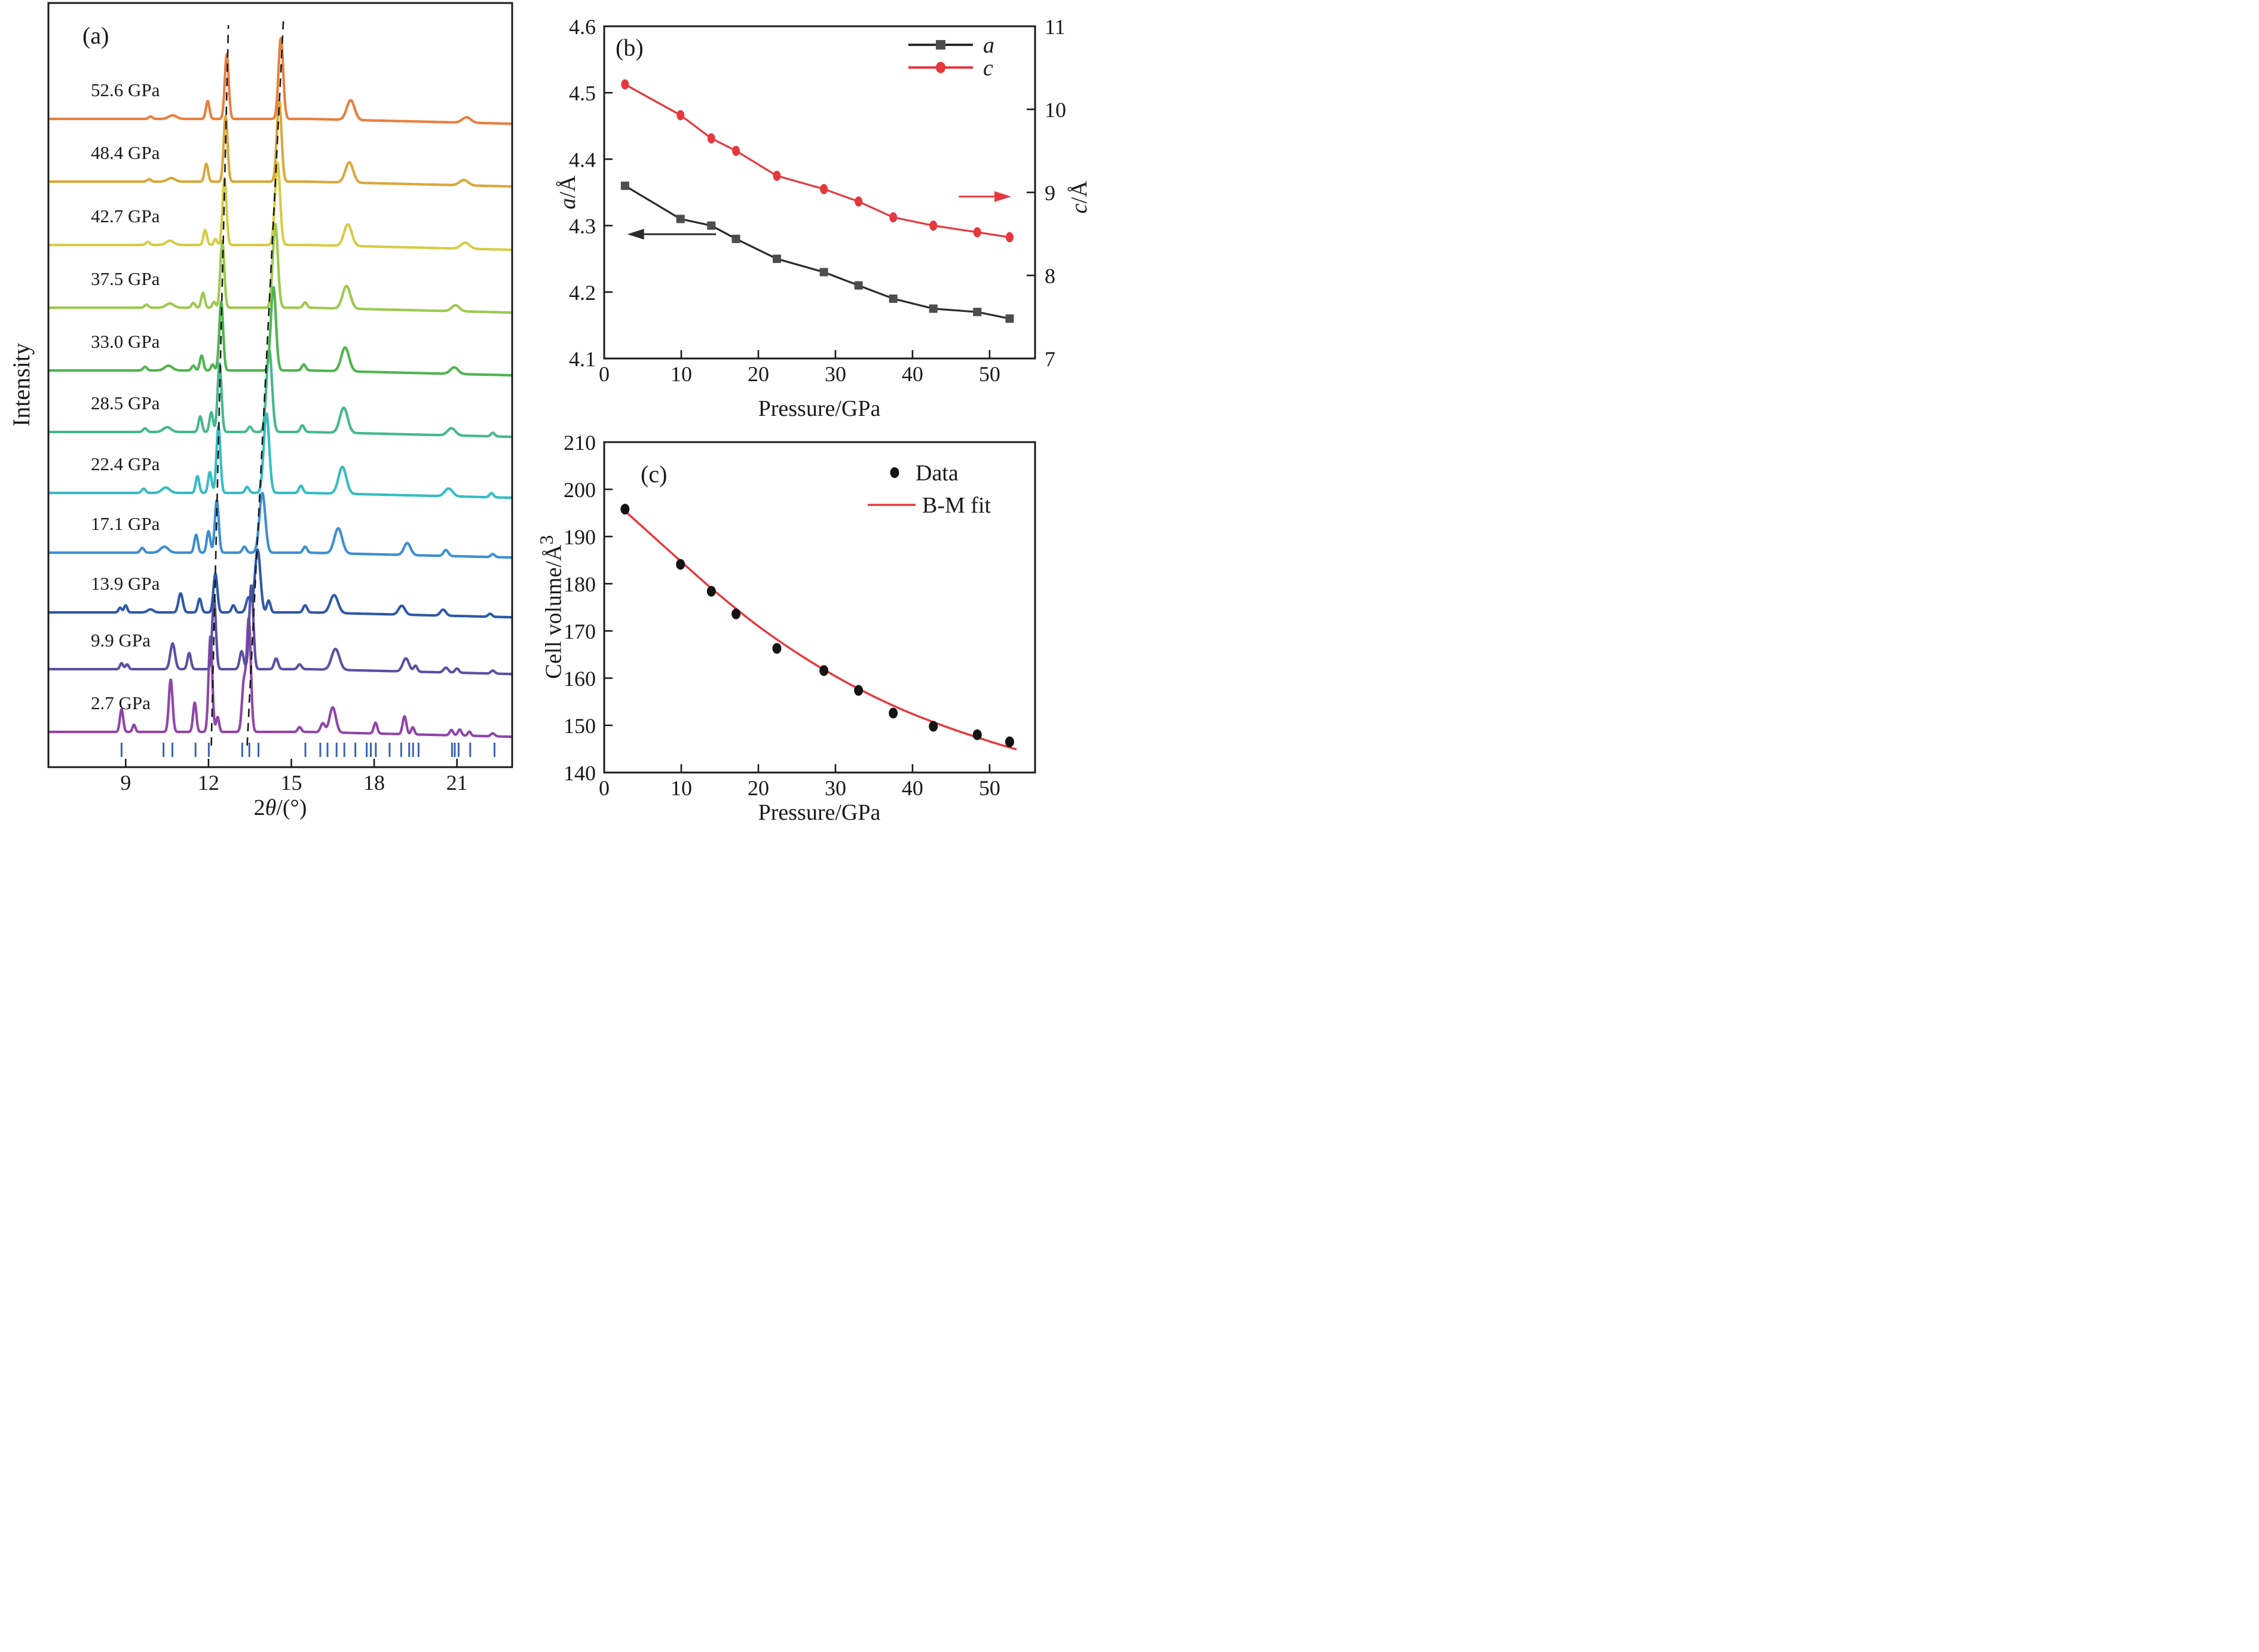 This screenshot has width=2259, height=1652. Describe the element at coordinates (567, 186) in the screenshot. I see `a-lattice-unit: /Å` at that location.